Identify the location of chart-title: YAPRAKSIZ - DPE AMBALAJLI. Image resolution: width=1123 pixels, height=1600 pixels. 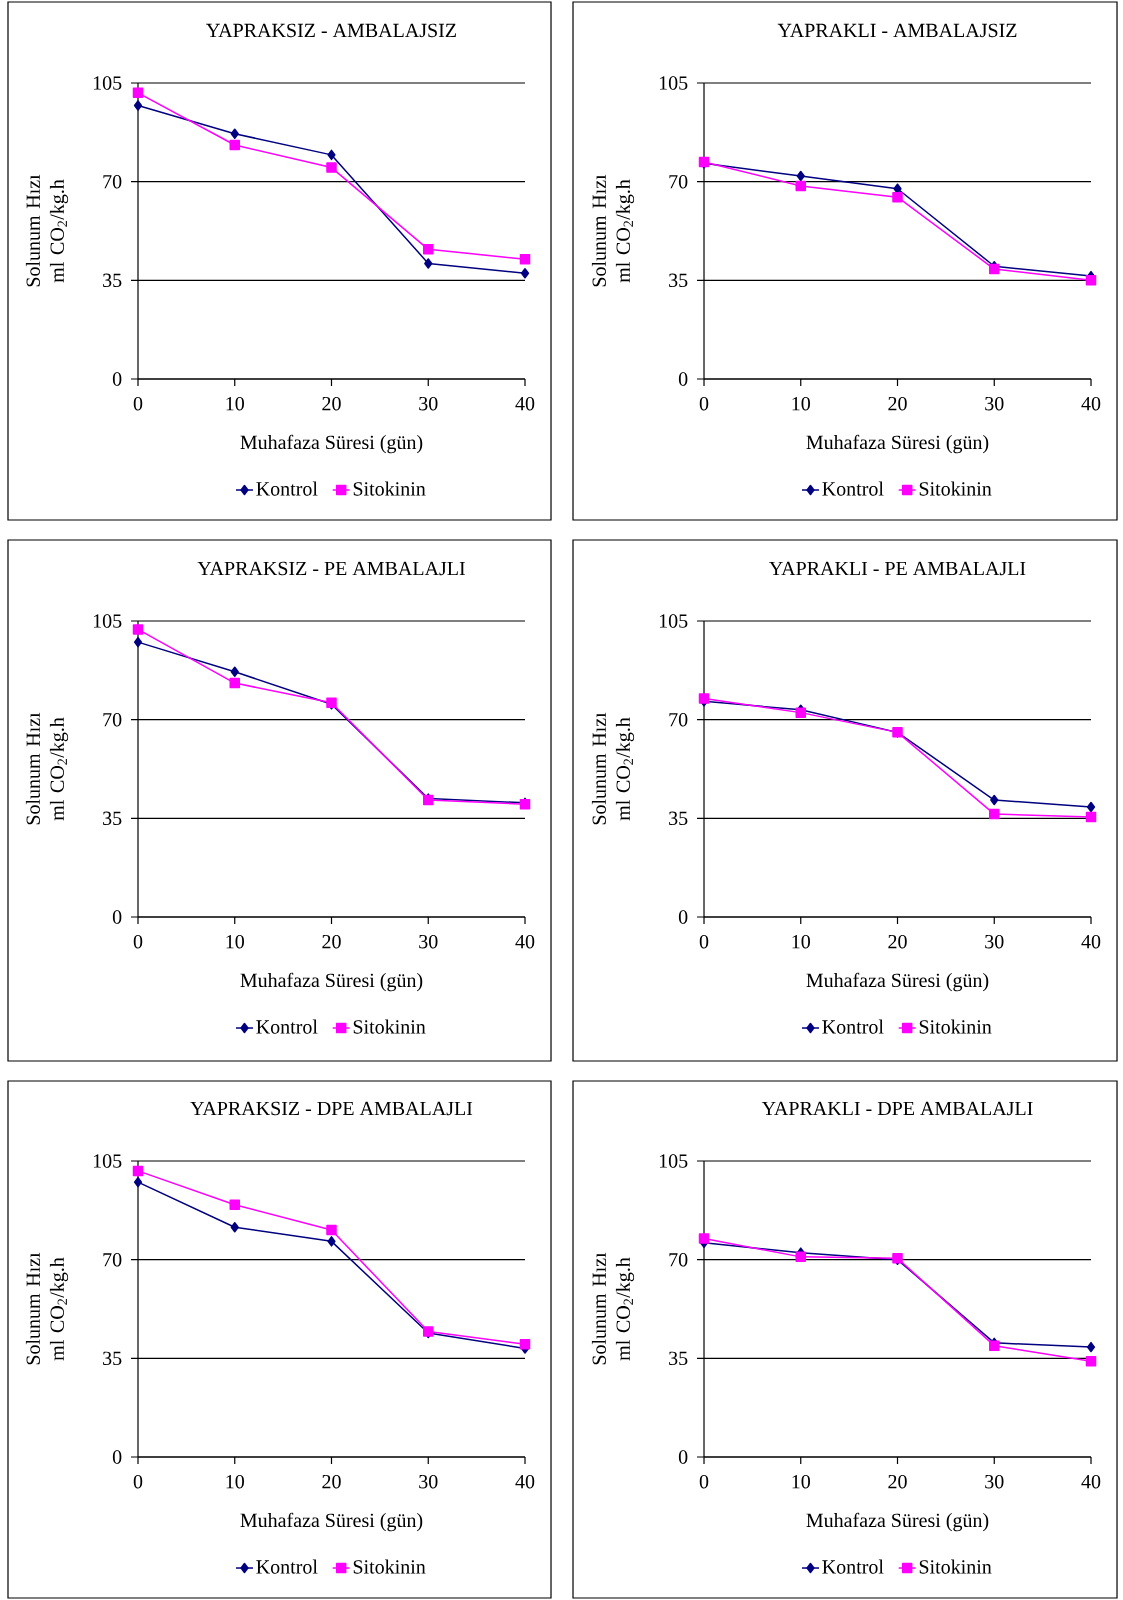
(331, 1108).